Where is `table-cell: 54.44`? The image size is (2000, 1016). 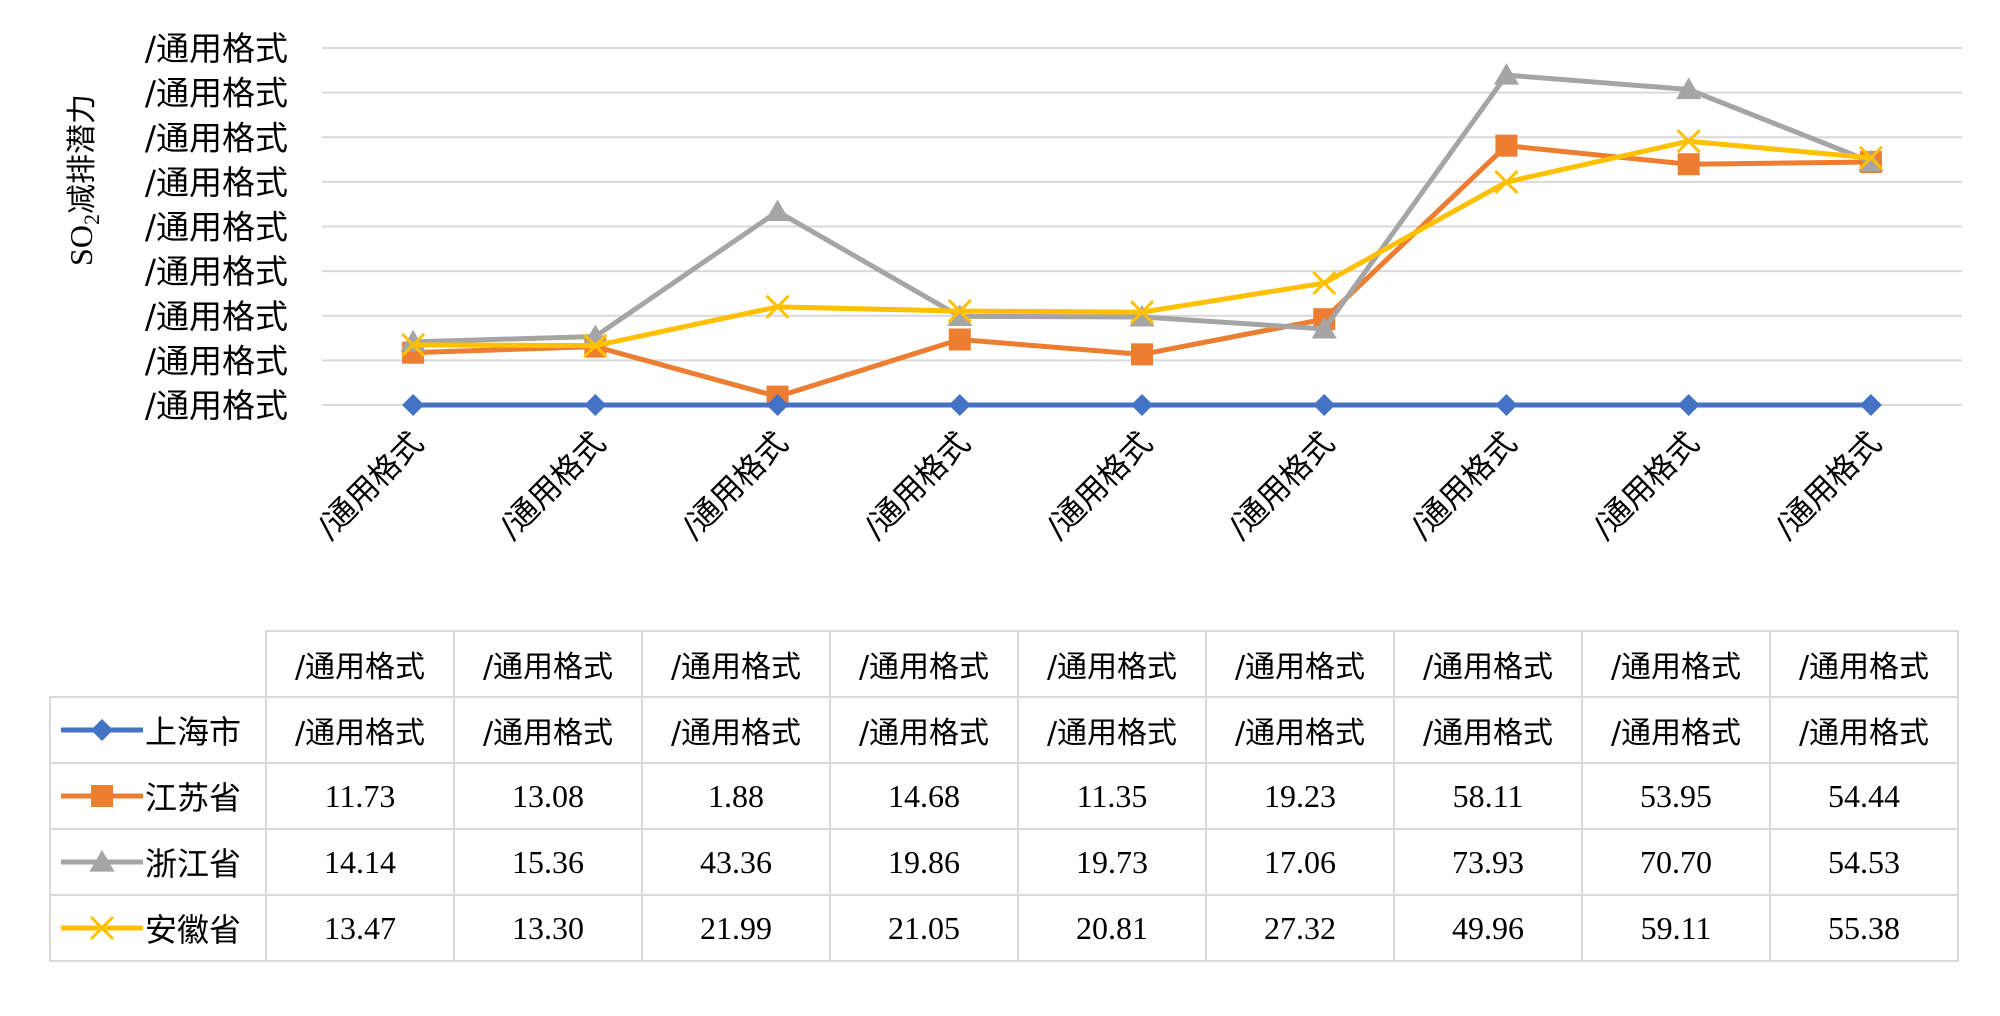 table-cell: 54.44 is located at coordinates (1864, 796).